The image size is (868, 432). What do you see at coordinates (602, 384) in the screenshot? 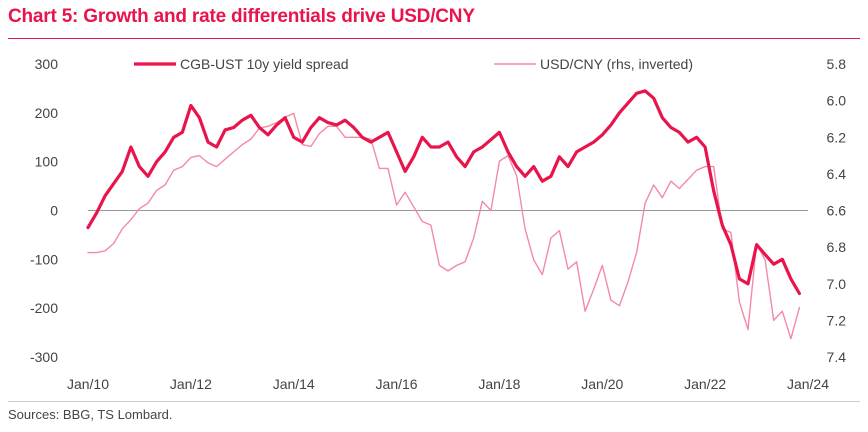
I see `x-tick-label: Jan/20` at bounding box center [602, 384].